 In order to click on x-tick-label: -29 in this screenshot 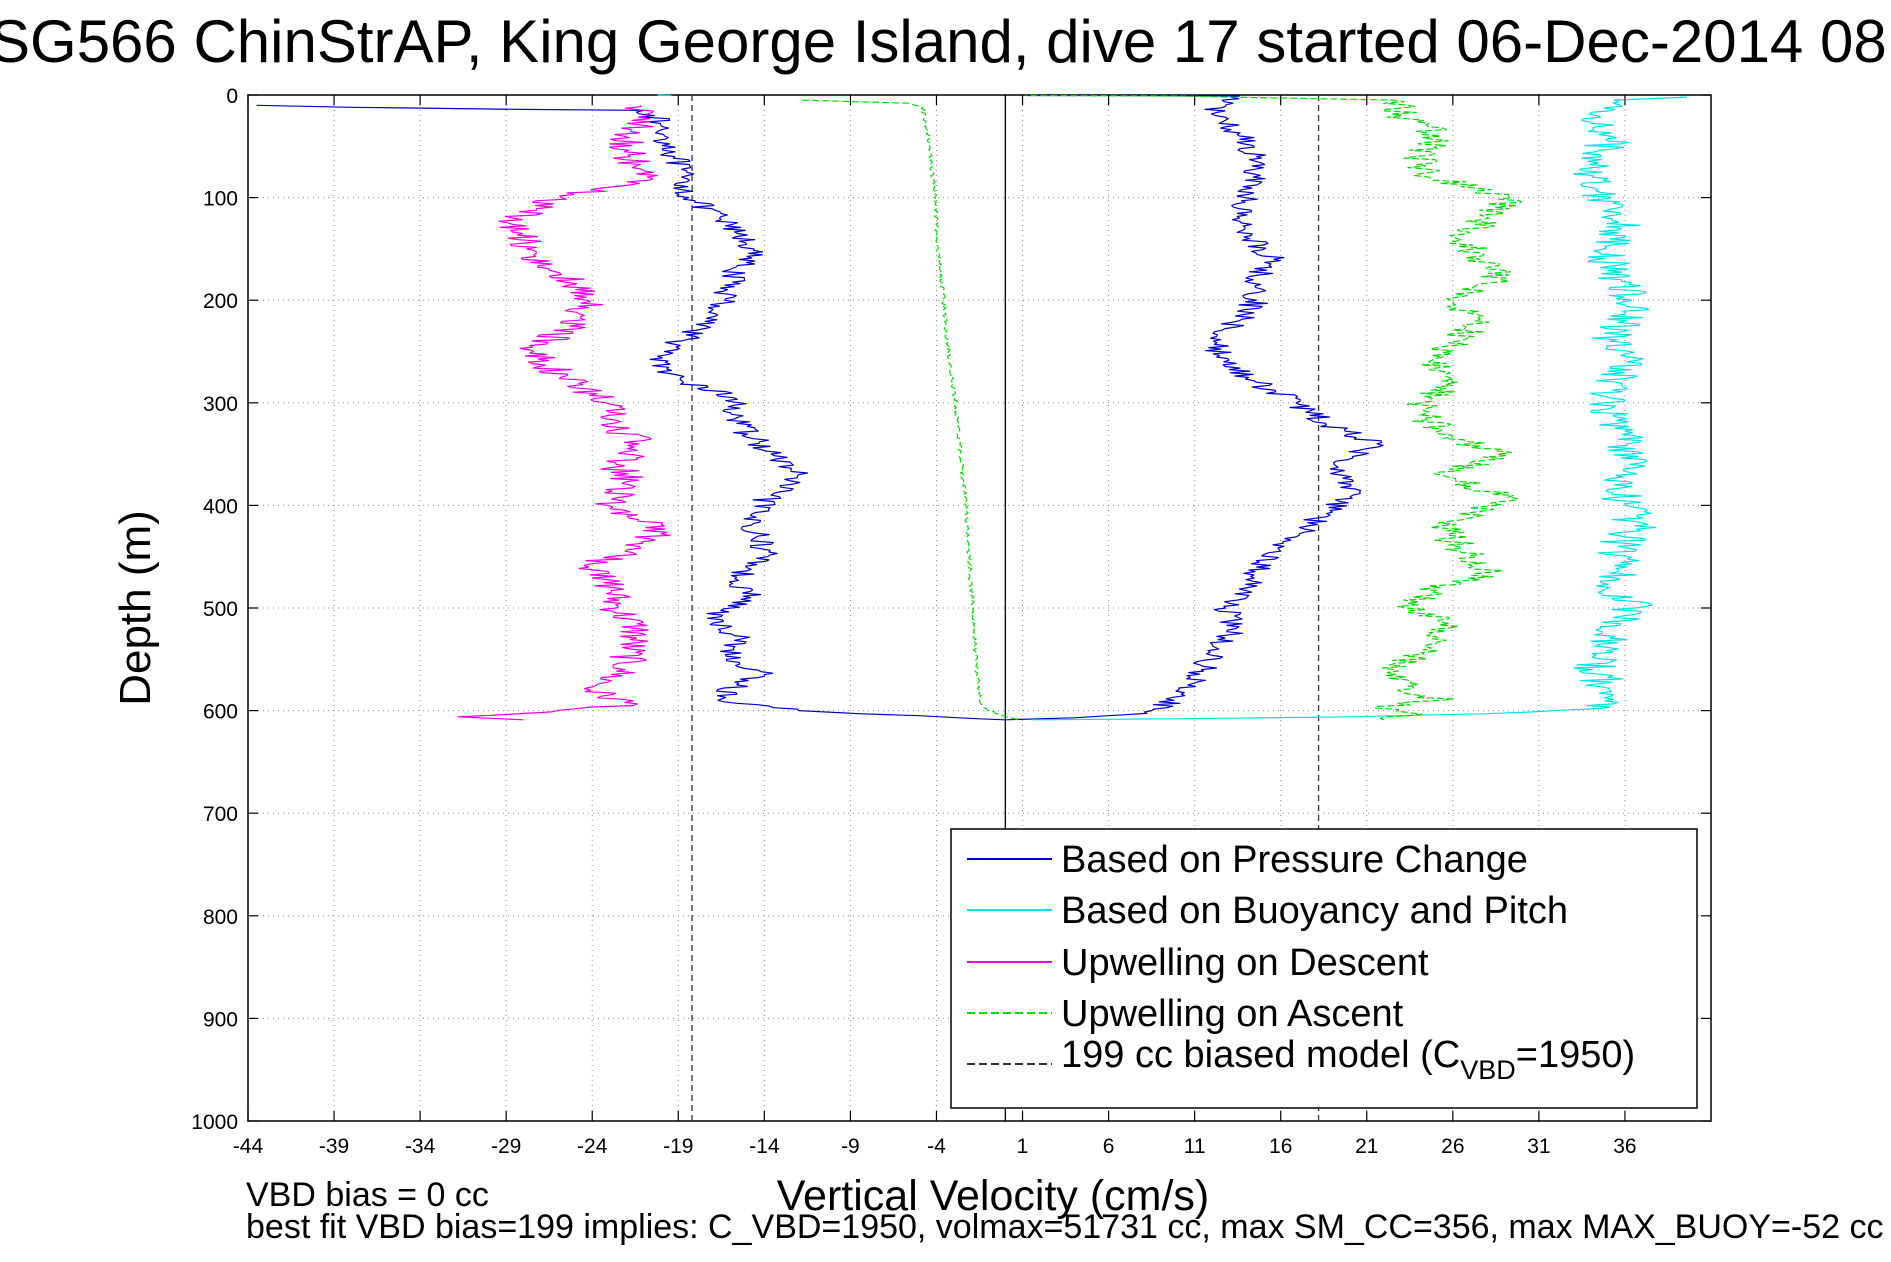, I will do `click(506, 1146)`.